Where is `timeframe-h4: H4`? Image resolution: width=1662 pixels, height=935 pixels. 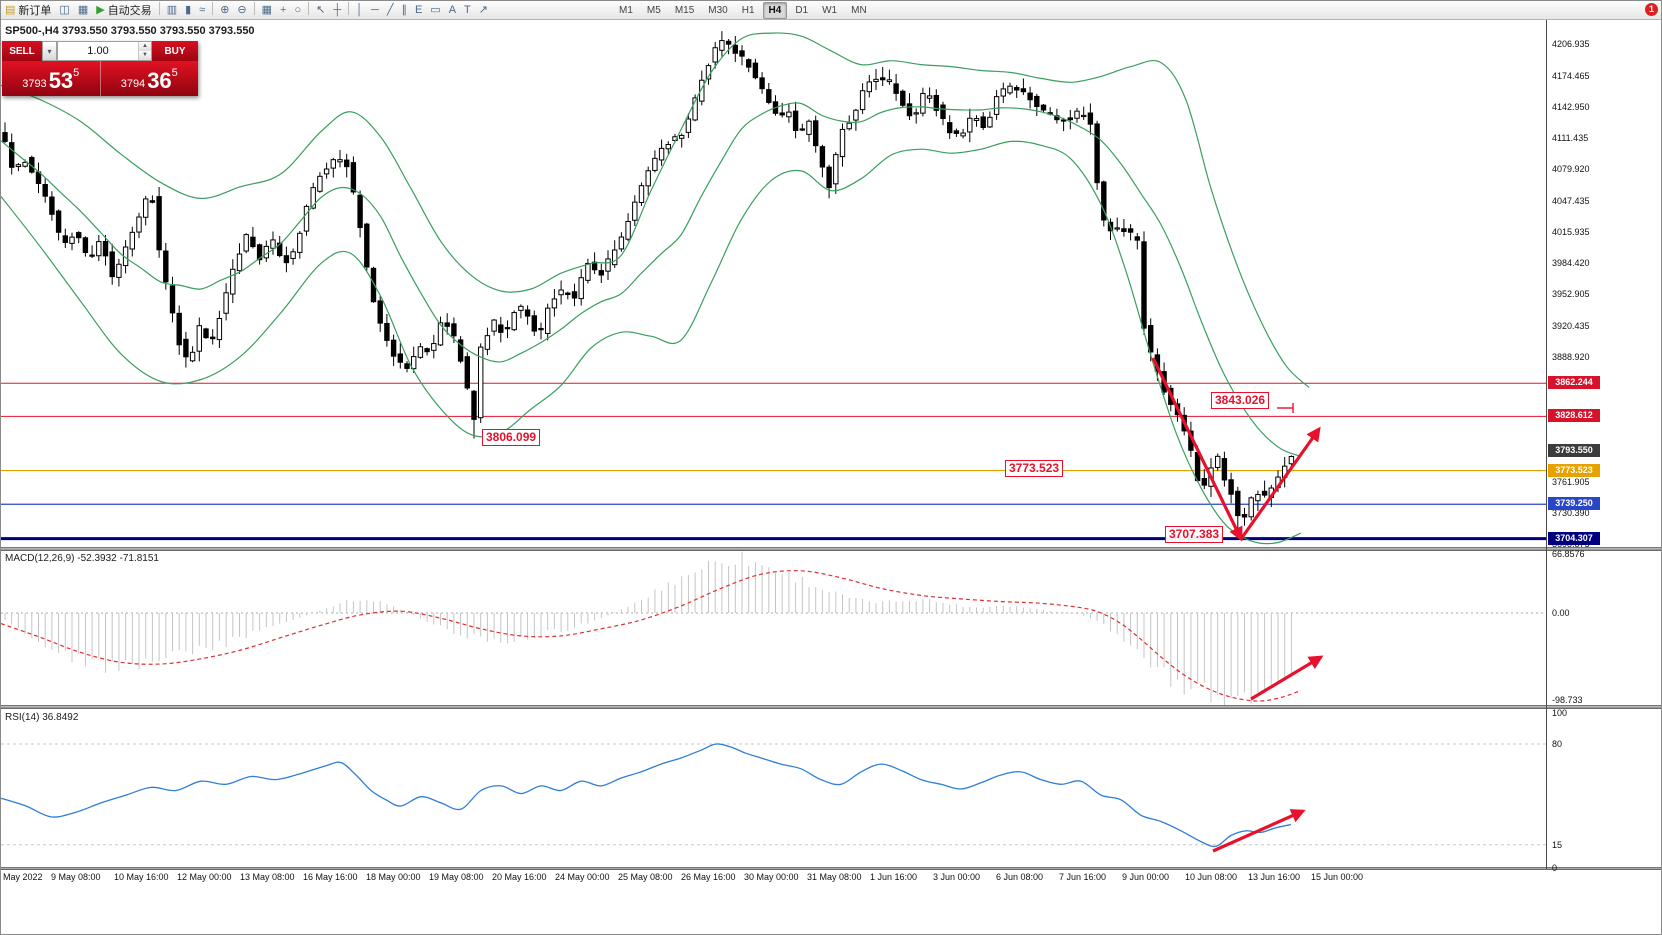 timeframe-h4: H4 is located at coordinates (775, 10).